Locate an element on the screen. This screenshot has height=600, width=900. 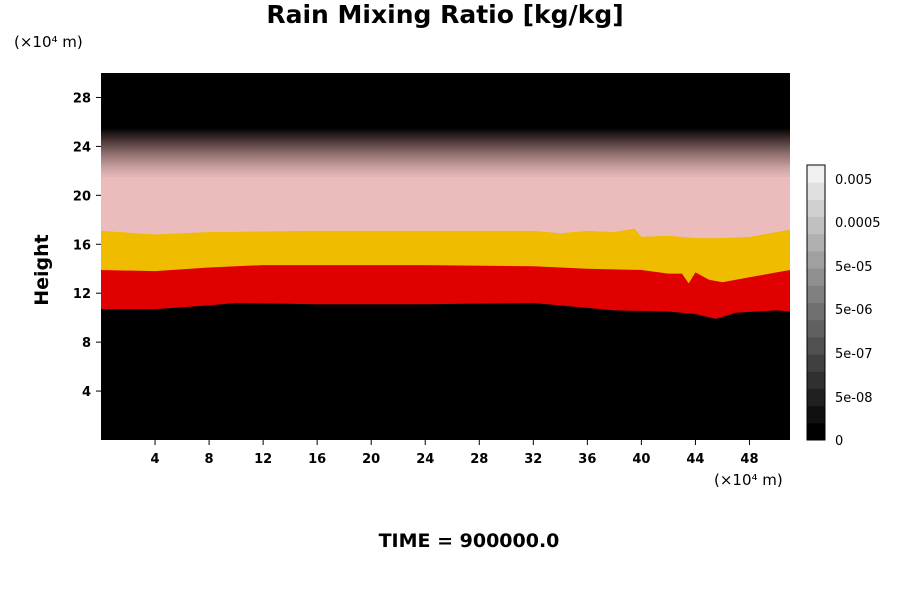
x-tick-label: 48 is located at coordinates (749, 459).